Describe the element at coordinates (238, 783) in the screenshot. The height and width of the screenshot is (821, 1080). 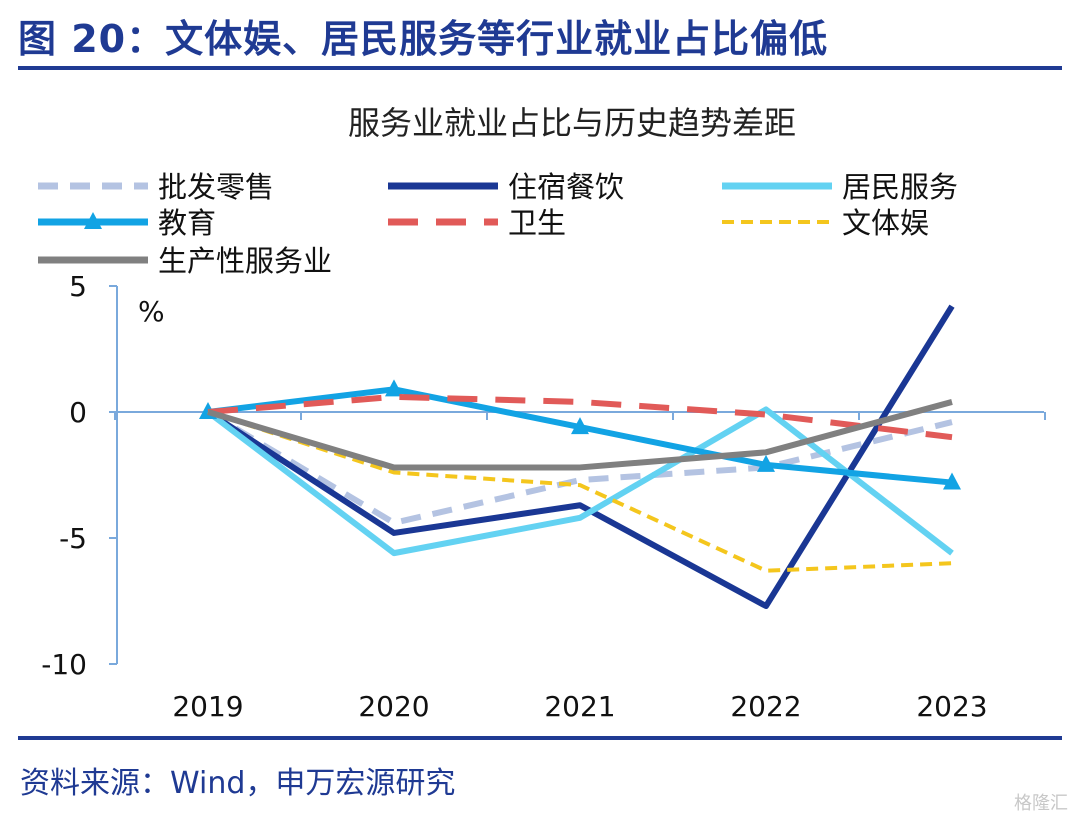
I see `source-note: 资料来源：Wind，申万宏源研究` at that location.